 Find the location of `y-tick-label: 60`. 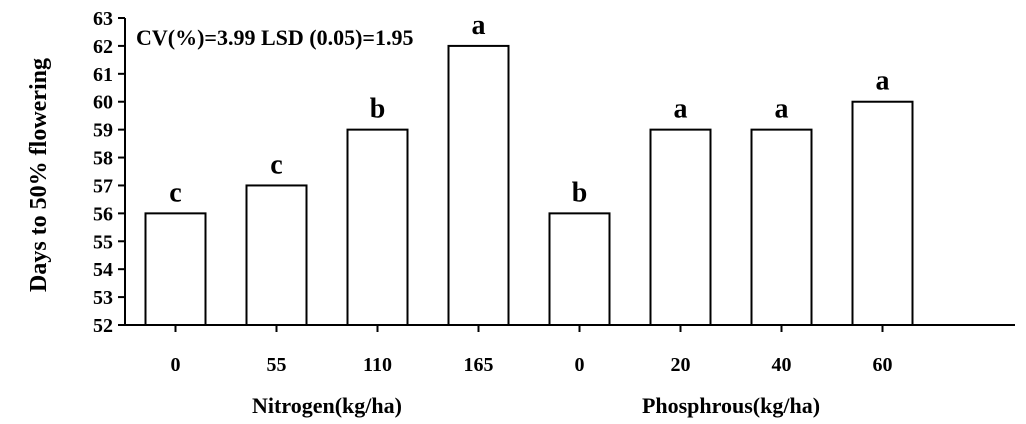

y-tick-label: 60 is located at coordinates (103, 103).